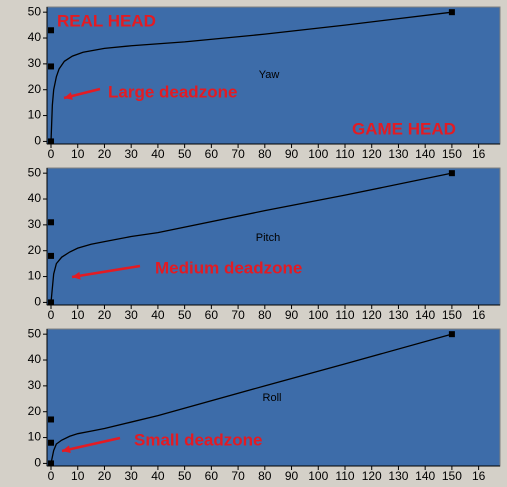 Image resolution: width=507 pixels, height=487 pixels. What do you see at coordinates (172, 91) in the screenshot?
I see `annotation: Large deadzone` at bounding box center [172, 91].